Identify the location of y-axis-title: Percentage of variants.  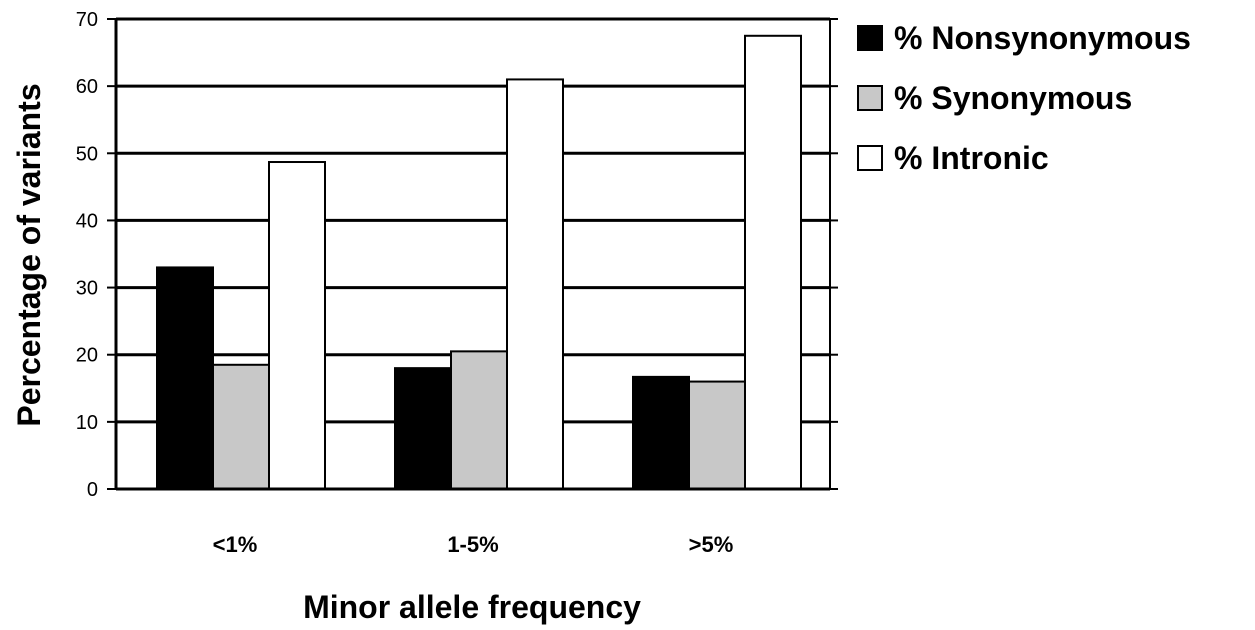
(29, 254).